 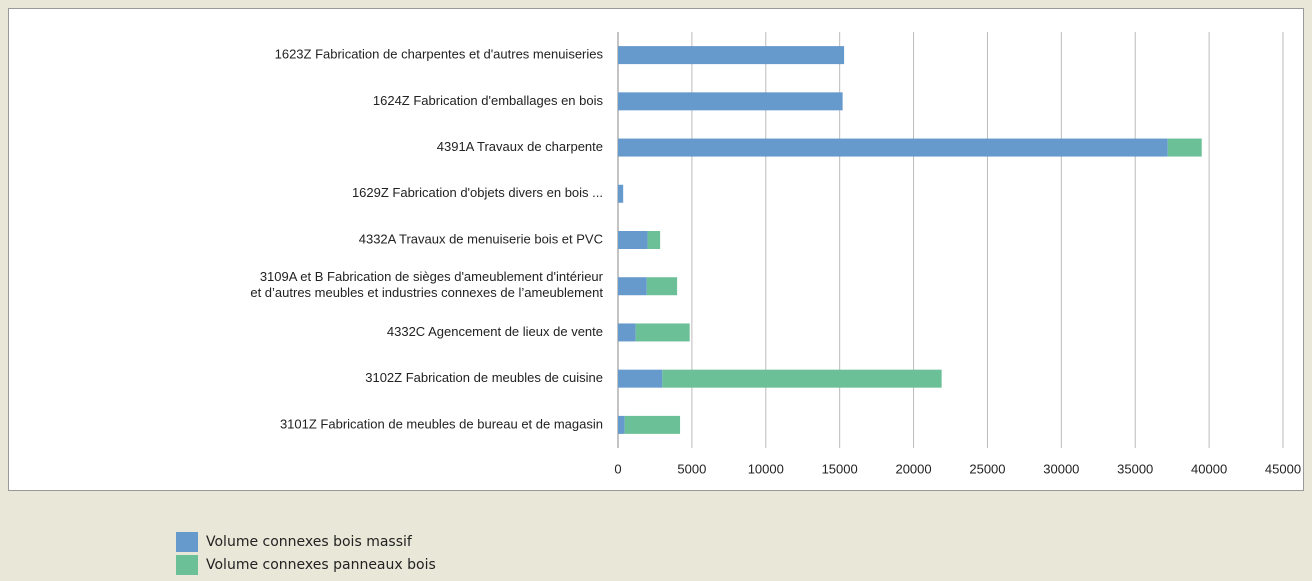 What do you see at coordinates (913, 468) in the screenshot?
I see `x-tick-label: 20000` at bounding box center [913, 468].